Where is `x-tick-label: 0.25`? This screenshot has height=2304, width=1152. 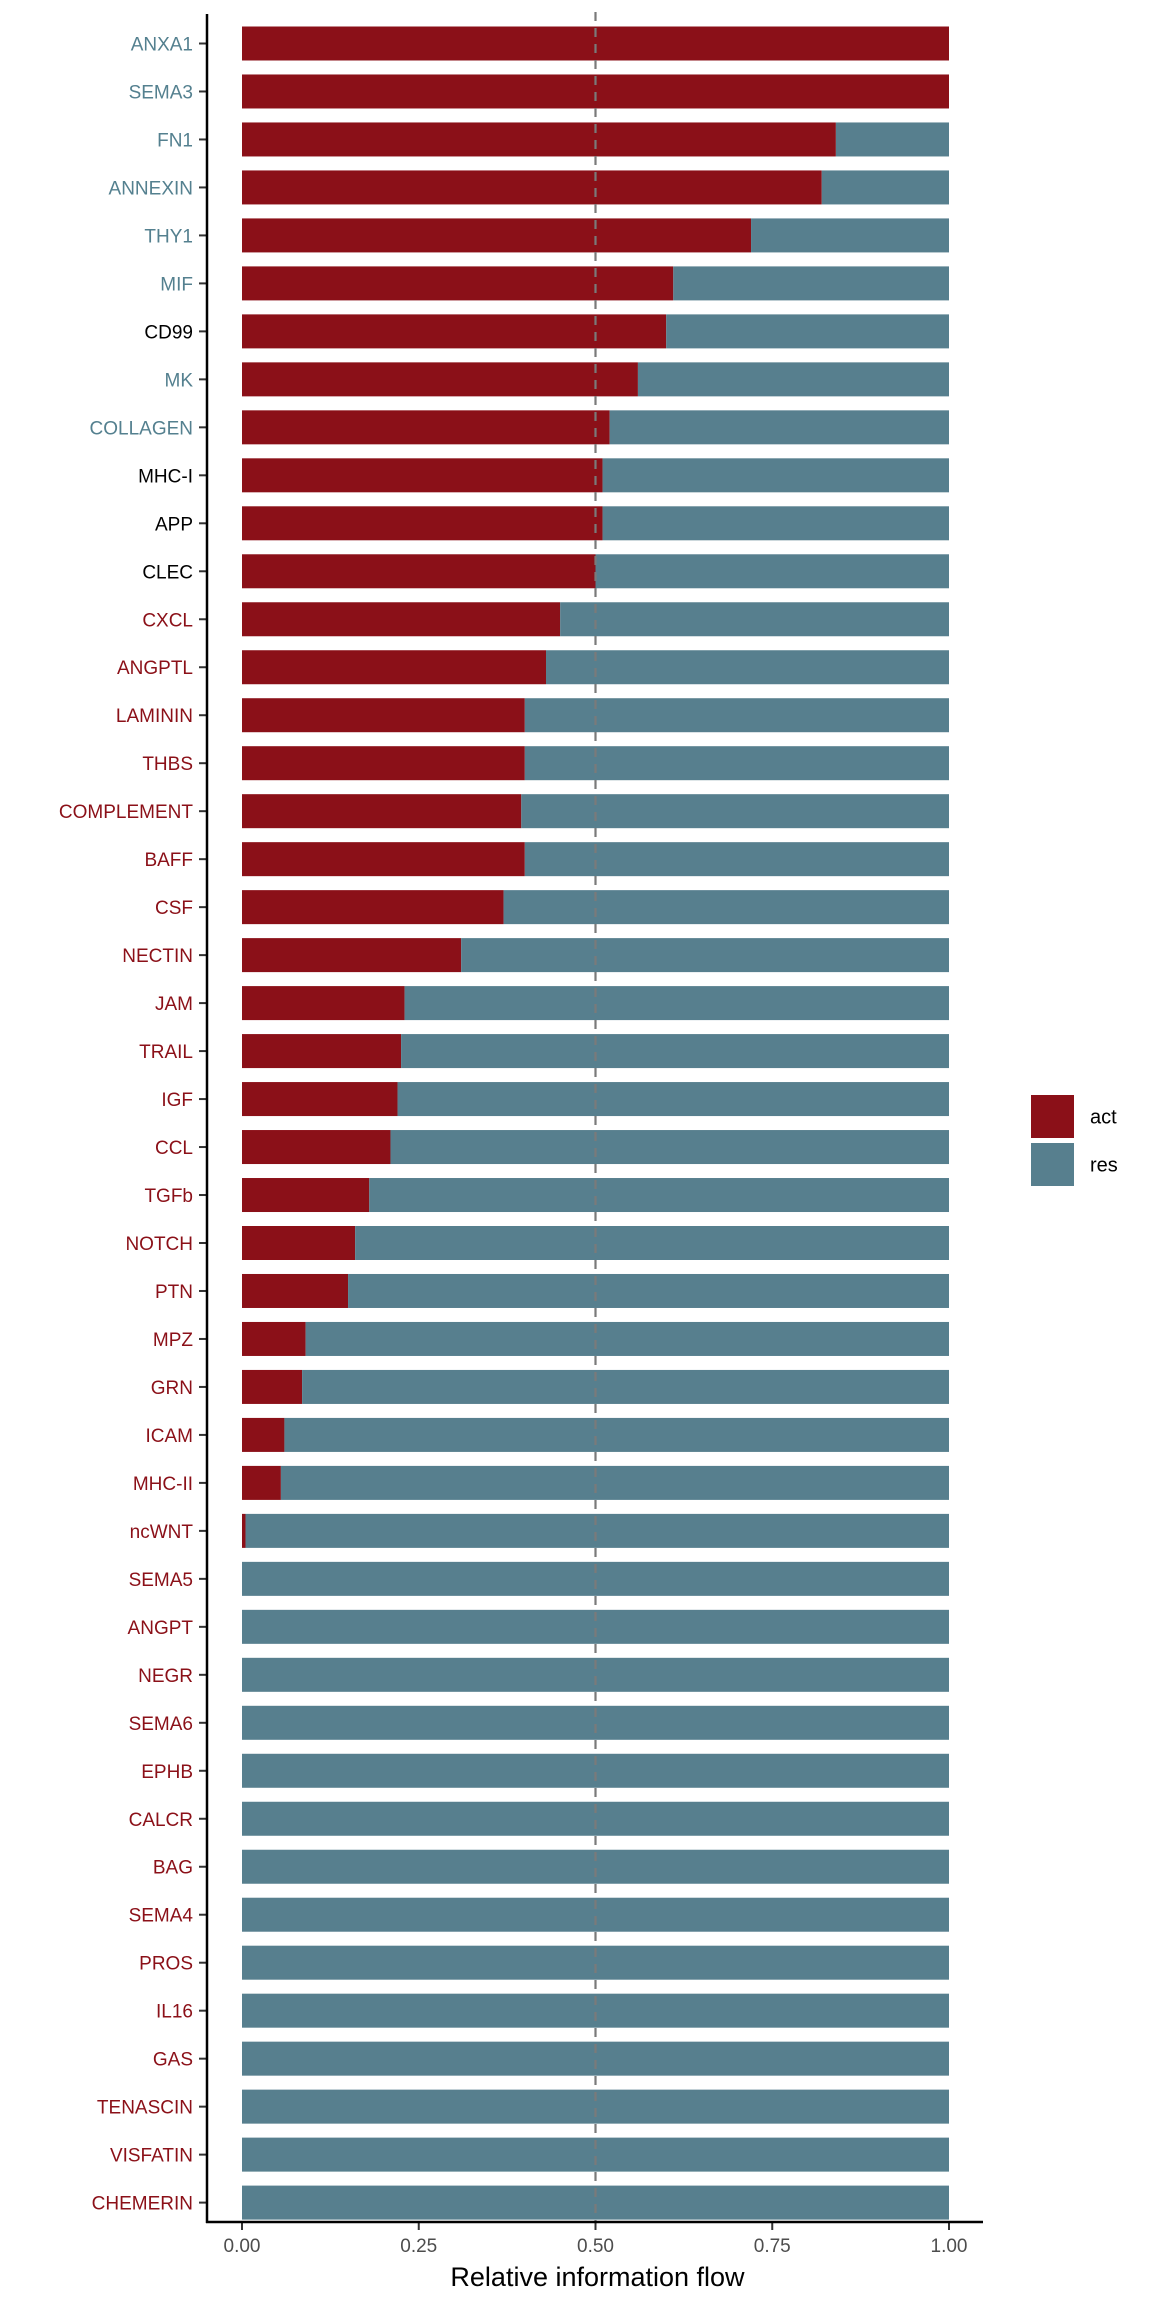
x-tick-label: 0.25 is located at coordinates (418, 2246).